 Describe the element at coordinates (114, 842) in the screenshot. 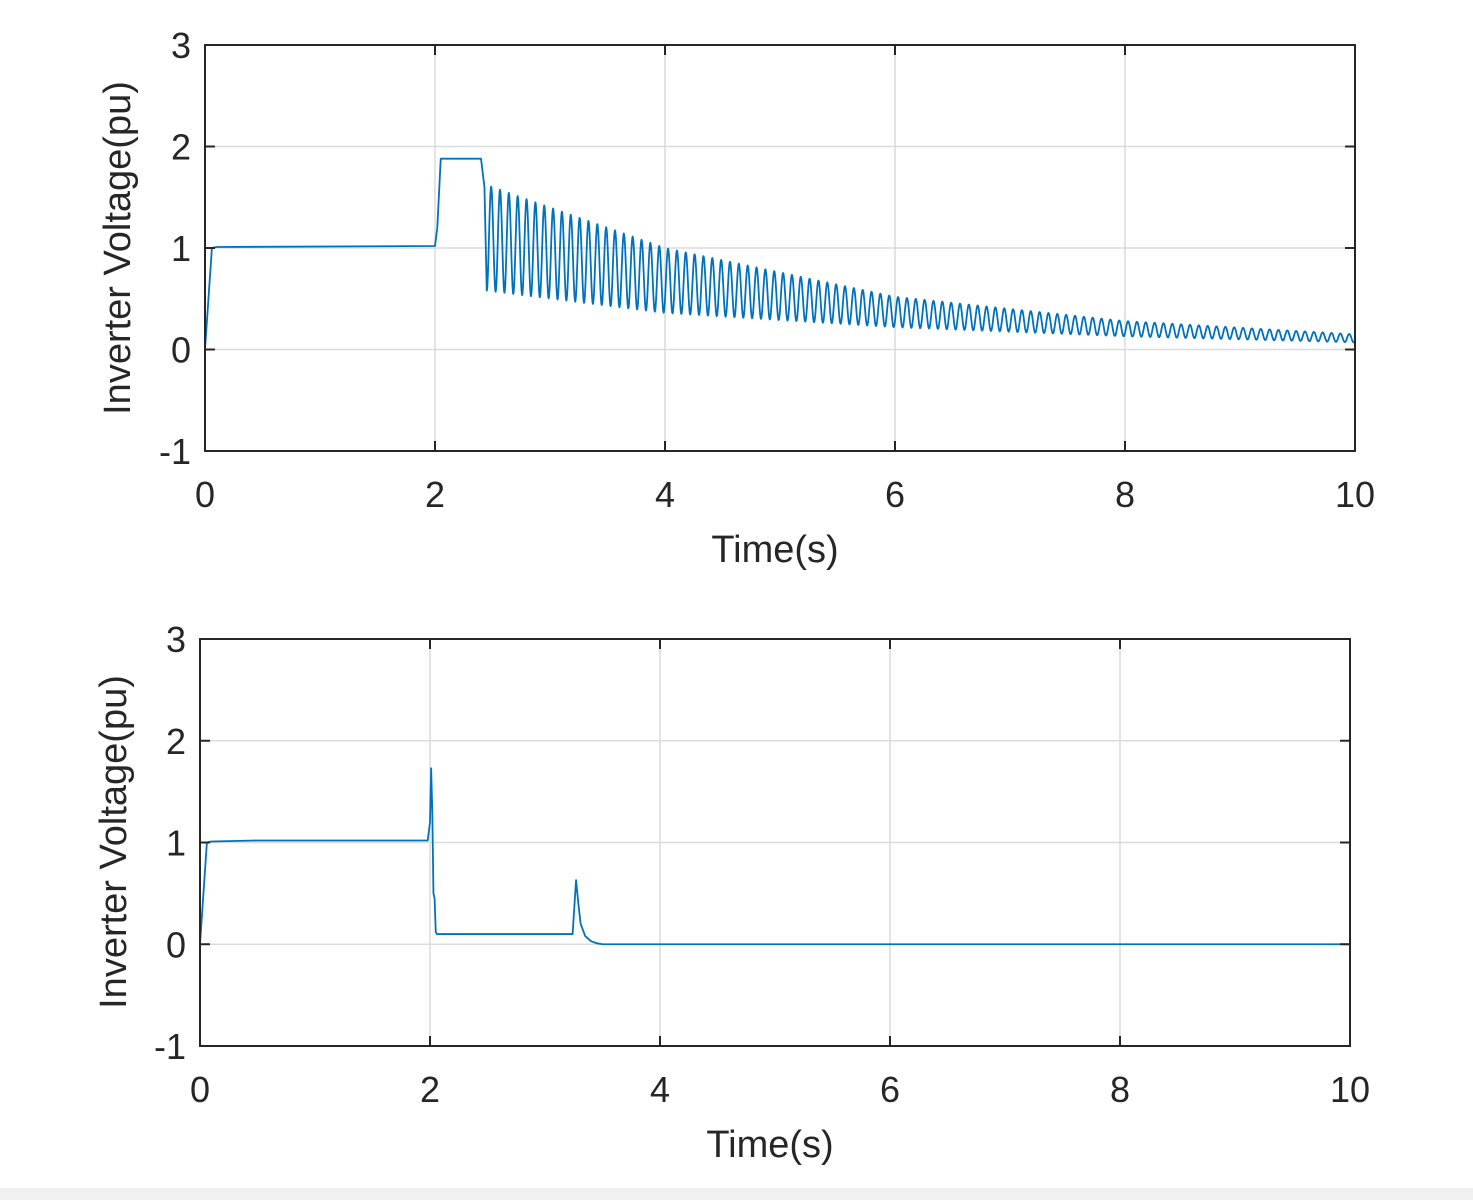

I see `bottom-y-axis-title: Inverter Voltage(pu)` at that location.